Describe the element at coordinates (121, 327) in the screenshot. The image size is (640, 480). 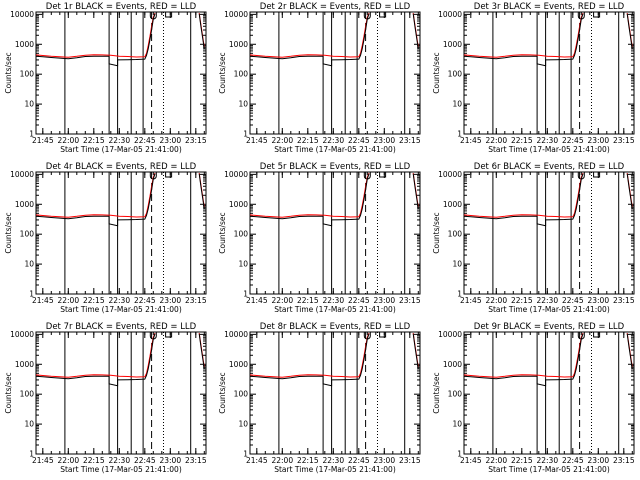
I see `subplot-title: Det 7r BLACK = Events, RED = LLD` at that location.